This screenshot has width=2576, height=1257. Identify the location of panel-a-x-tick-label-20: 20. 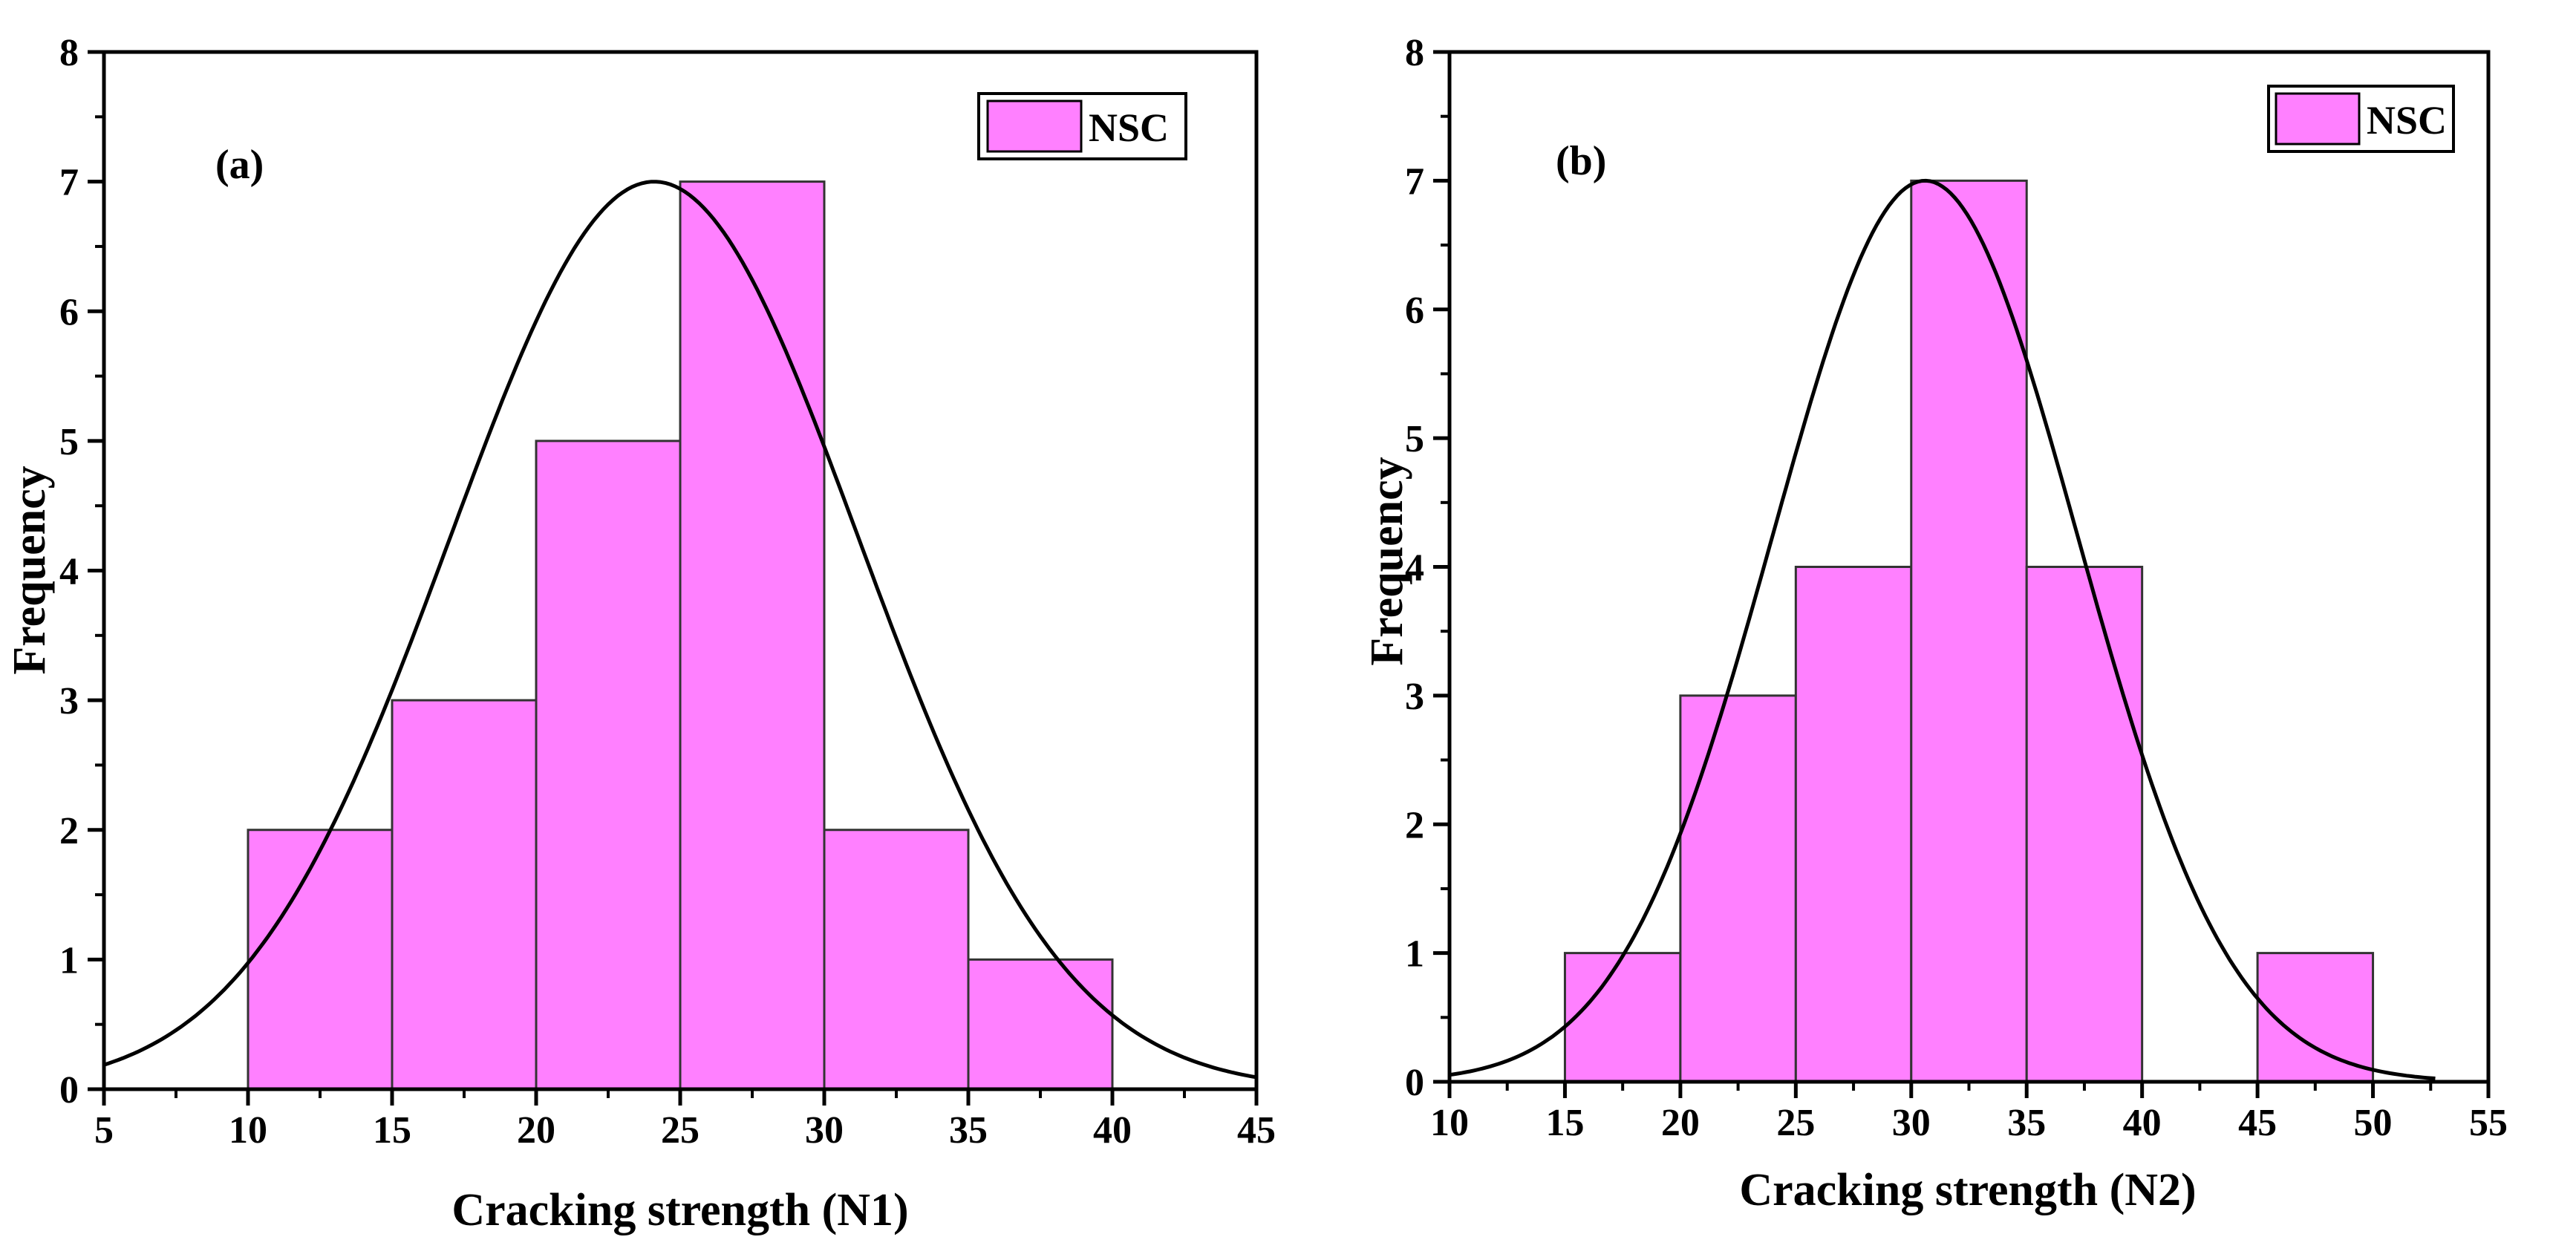
(536, 1130).